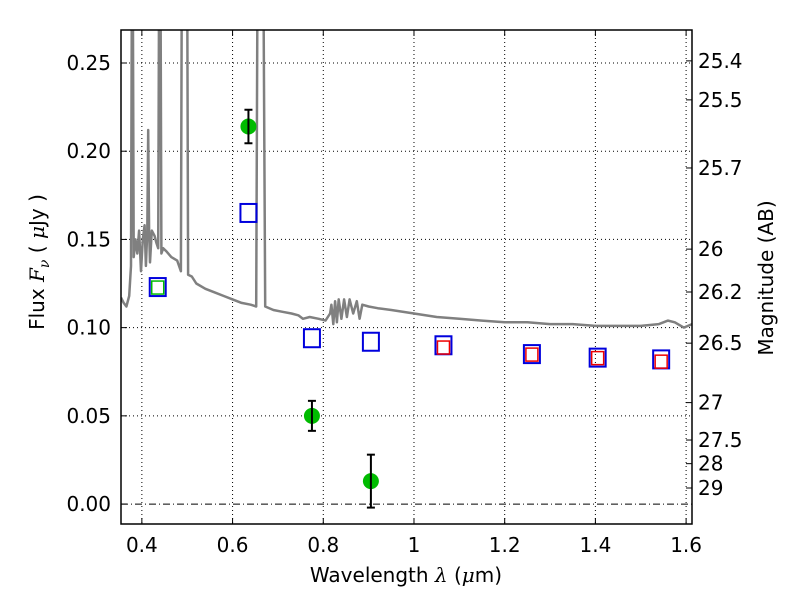 The width and height of the screenshot is (800, 600). Describe the element at coordinates (233, 545) in the screenshot. I see `x-tick-label: 0.6` at that location.